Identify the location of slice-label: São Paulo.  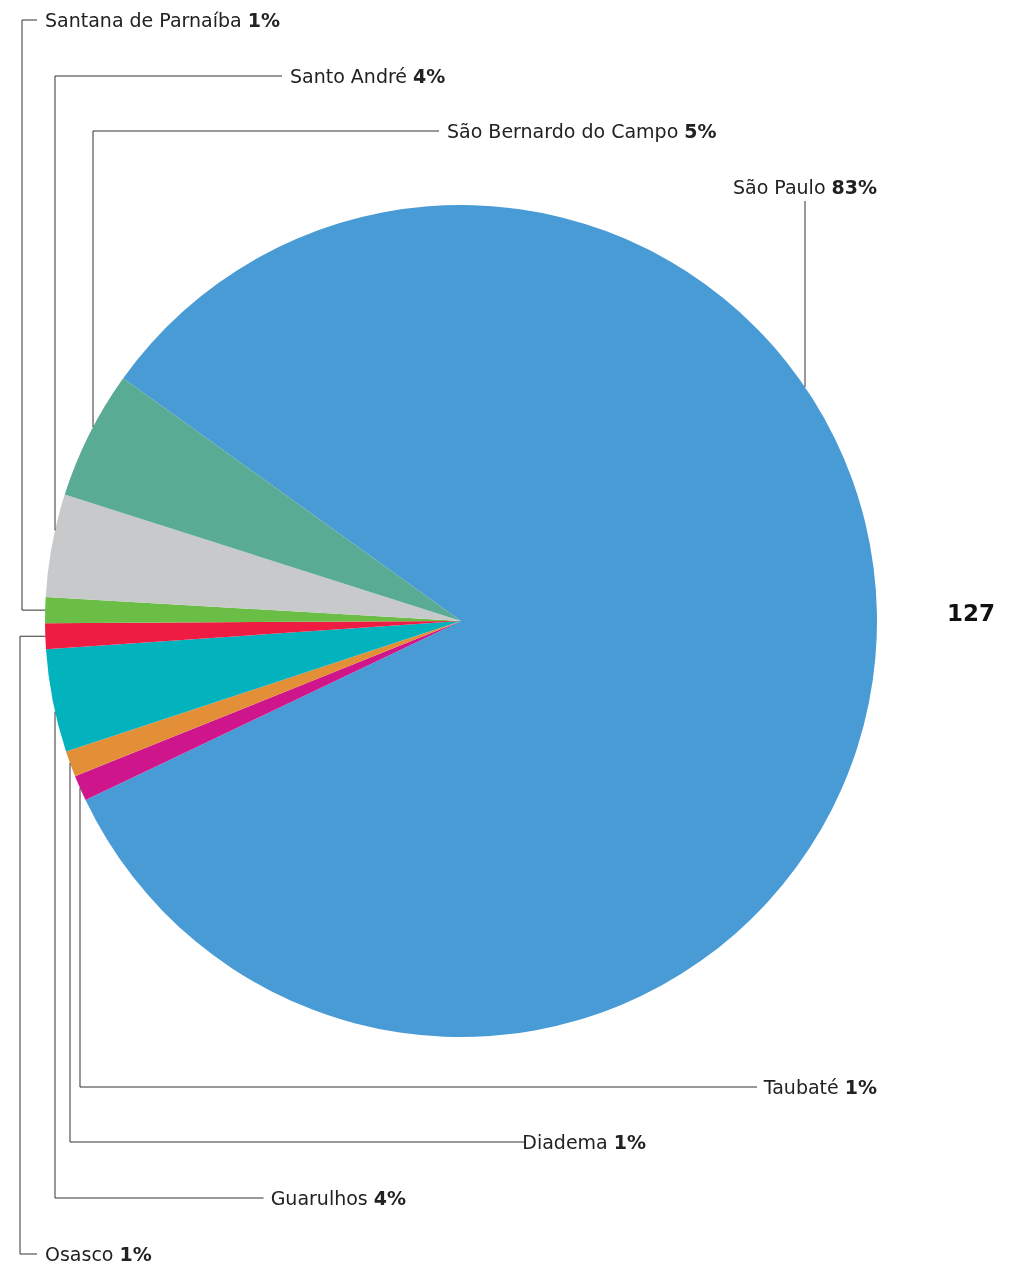
(779, 187).